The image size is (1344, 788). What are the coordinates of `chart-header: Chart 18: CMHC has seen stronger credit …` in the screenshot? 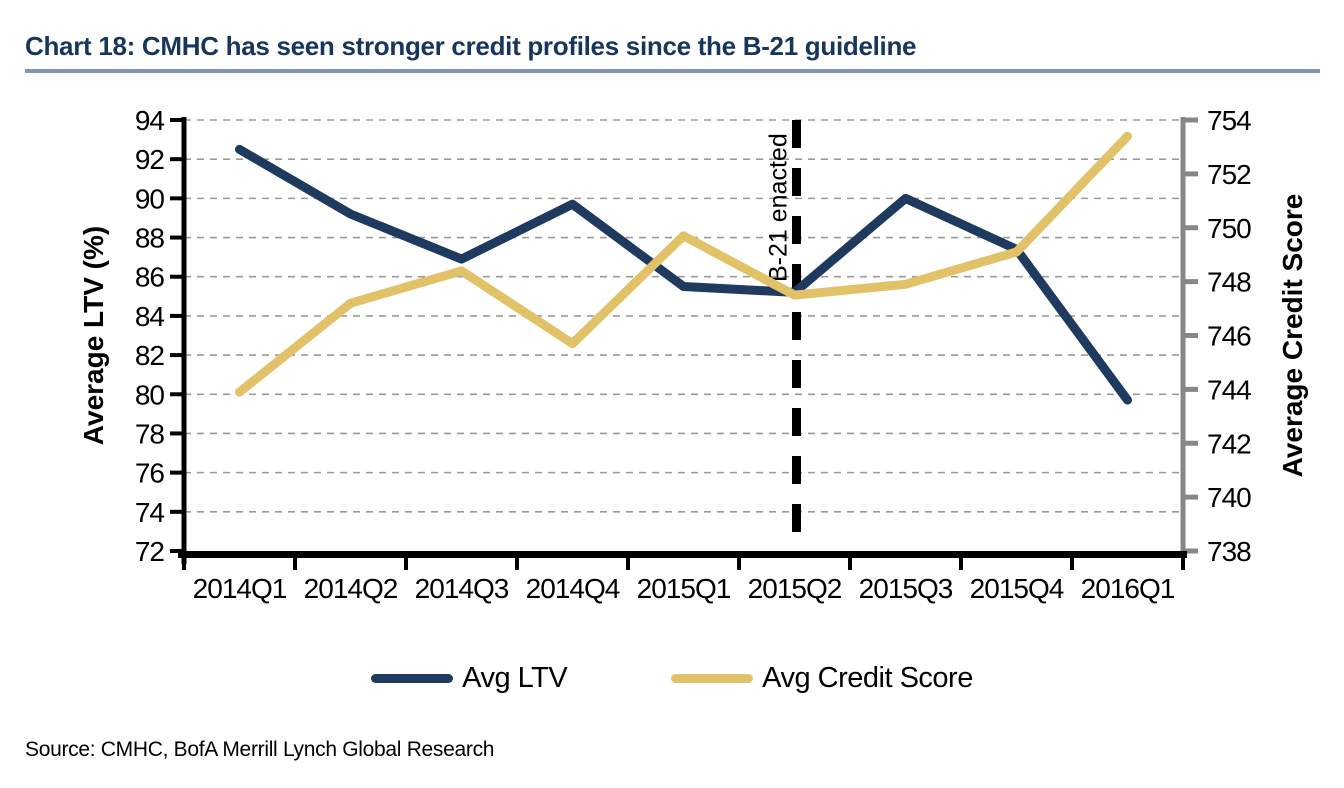 It's located at (672, 36).